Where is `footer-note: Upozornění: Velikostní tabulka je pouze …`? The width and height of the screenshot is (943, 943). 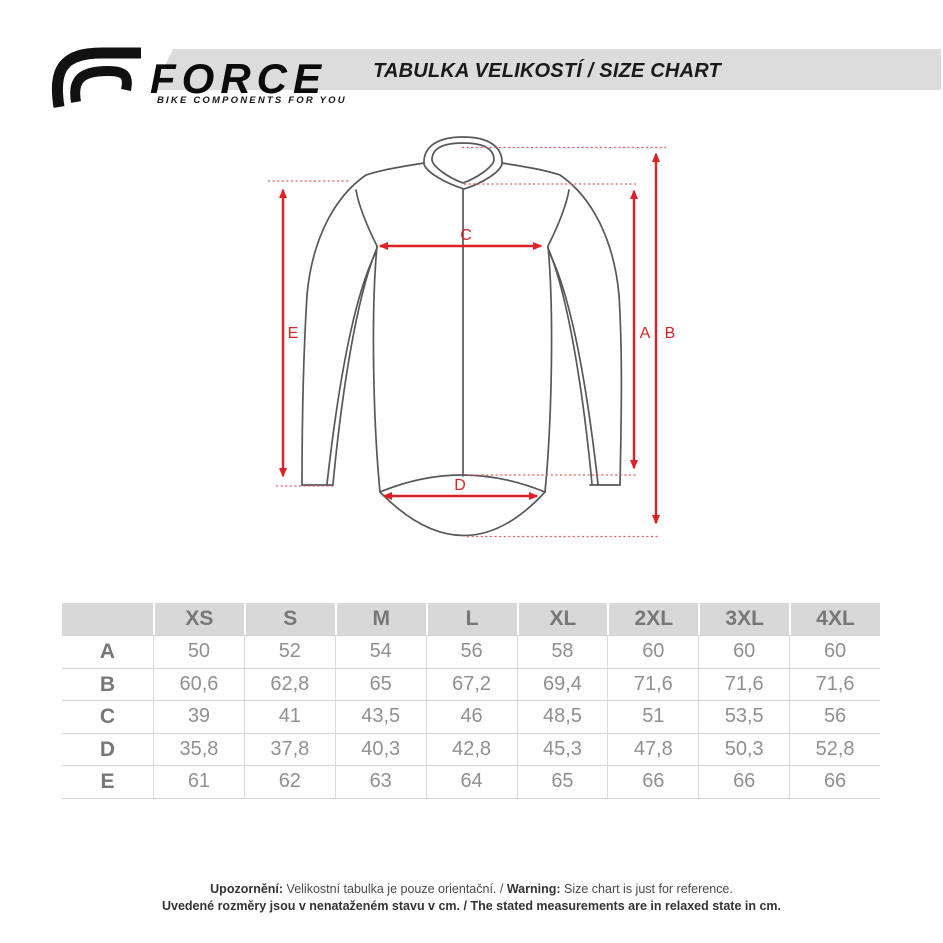 footer-note: Upozornění: Velikostní tabulka je pouze … is located at coordinates (471, 897).